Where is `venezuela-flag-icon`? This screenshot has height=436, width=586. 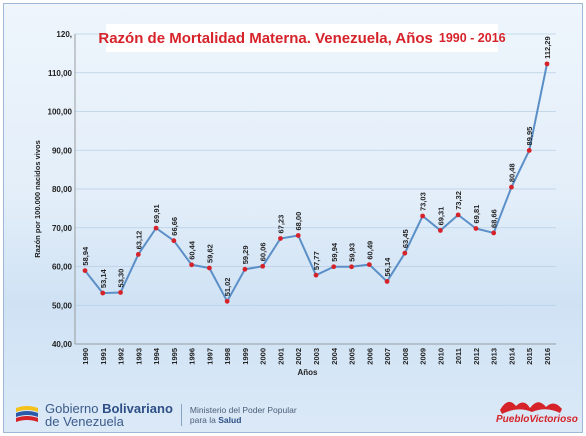
venezuela-flag-icon is located at coordinates (27, 415).